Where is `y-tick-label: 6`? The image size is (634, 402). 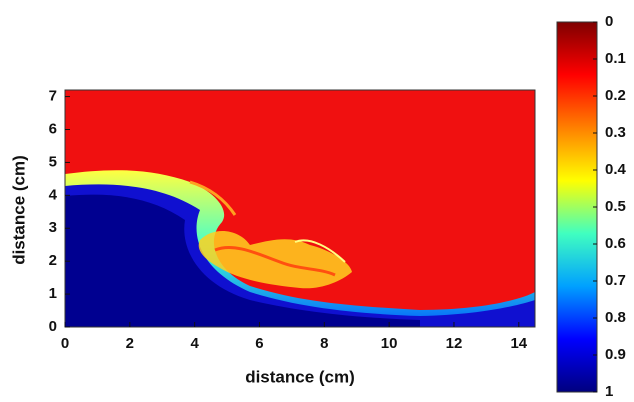 y-tick-label: 6 is located at coordinates (53, 128).